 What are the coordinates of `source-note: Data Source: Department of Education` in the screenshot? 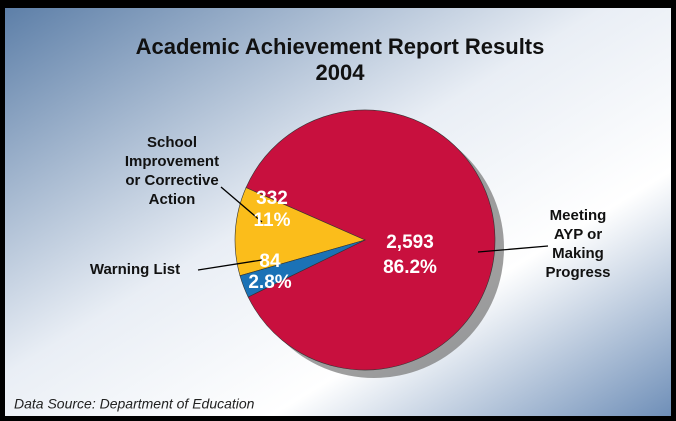 It's located at (134, 404).